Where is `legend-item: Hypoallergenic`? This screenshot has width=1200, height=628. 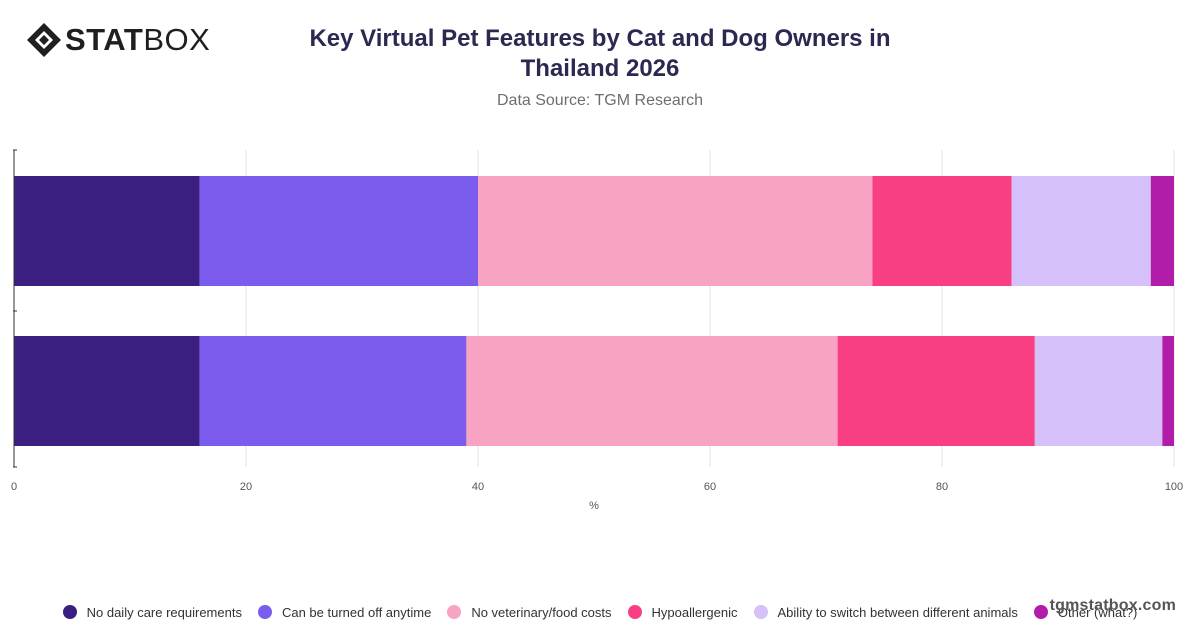 legend-item: Hypoallergenic is located at coordinates (682, 612).